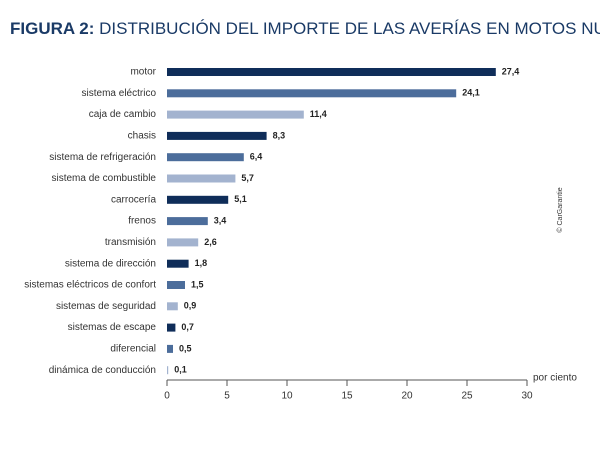 The width and height of the screenshot is (600, 458). What do you see at coordinates (407, 396) in the screenshot?
I see `x-tick-label: 20` at bounding box center [407, 396].